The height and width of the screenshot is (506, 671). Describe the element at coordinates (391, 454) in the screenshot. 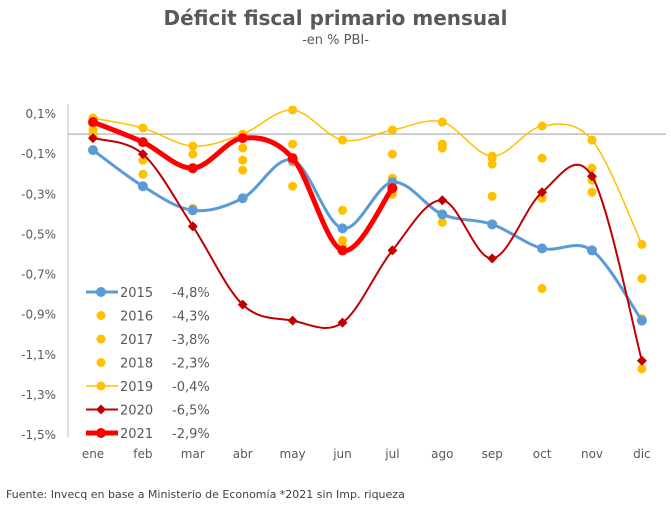

I see `x-tick-label: jul` at that location.